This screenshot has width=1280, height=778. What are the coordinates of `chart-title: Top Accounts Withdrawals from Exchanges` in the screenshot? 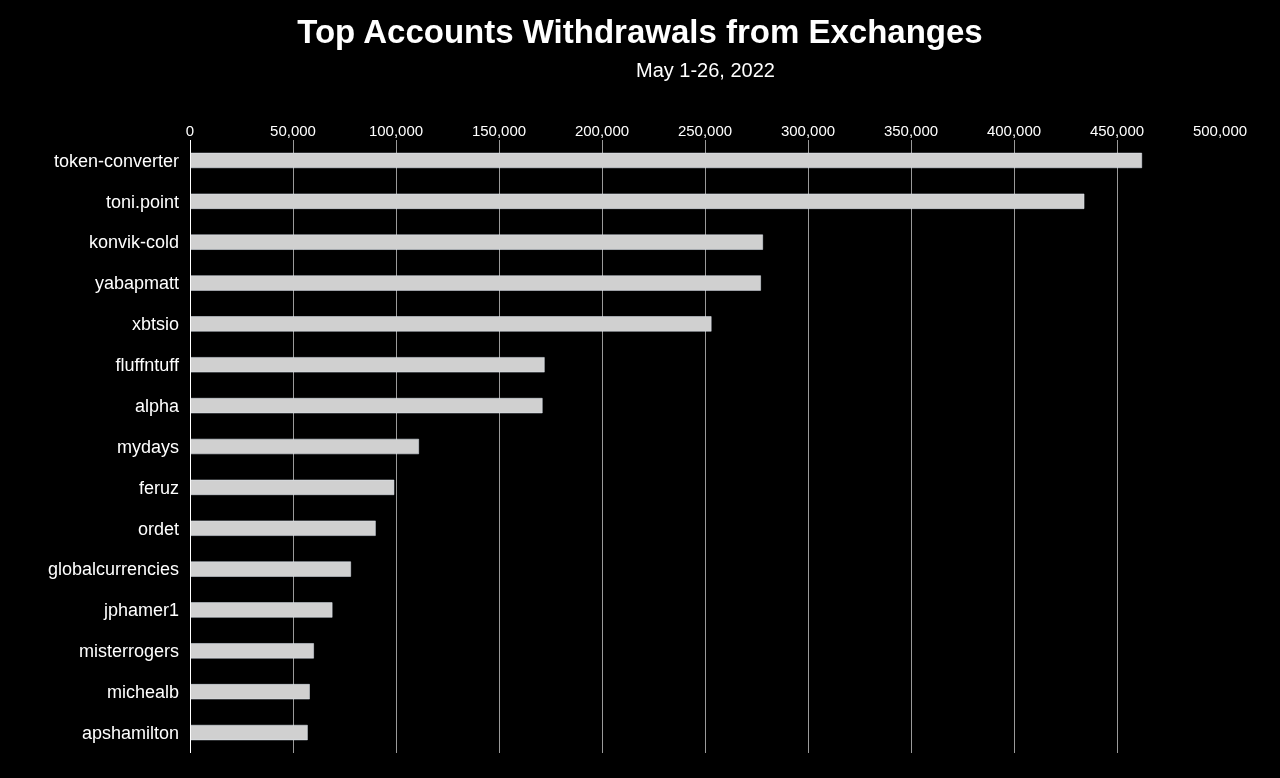 It's located at (640, 31).